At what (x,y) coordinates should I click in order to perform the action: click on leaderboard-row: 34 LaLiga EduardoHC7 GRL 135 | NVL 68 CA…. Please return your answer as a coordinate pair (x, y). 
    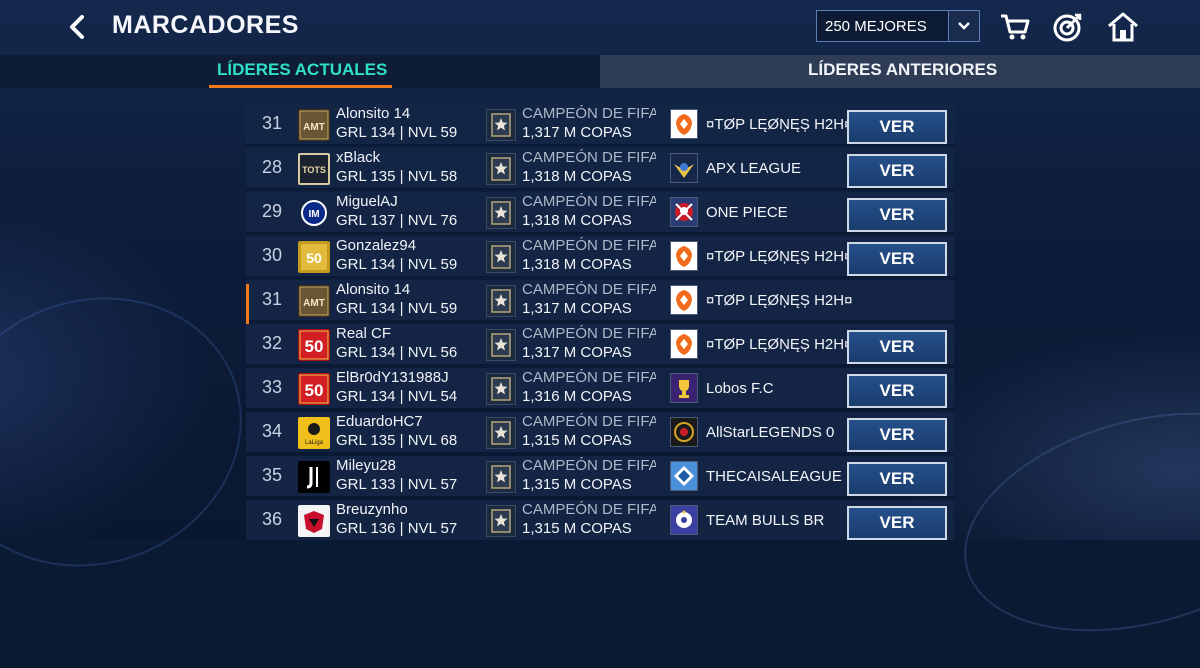
    Looking at the image, I should click on (600, 433).